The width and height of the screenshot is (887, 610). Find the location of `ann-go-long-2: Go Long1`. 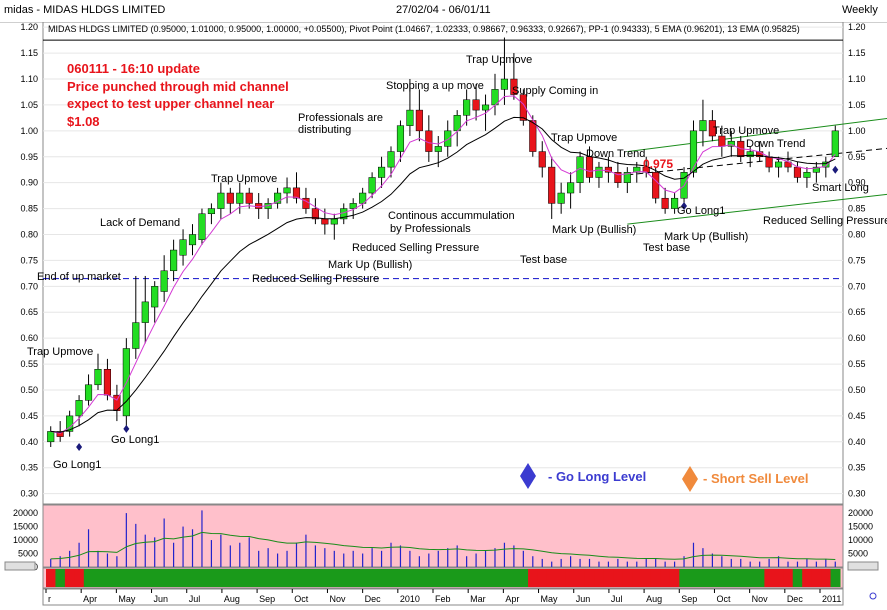

ann-go-long-2: Go Long1 is located at coordinates (135, 440).